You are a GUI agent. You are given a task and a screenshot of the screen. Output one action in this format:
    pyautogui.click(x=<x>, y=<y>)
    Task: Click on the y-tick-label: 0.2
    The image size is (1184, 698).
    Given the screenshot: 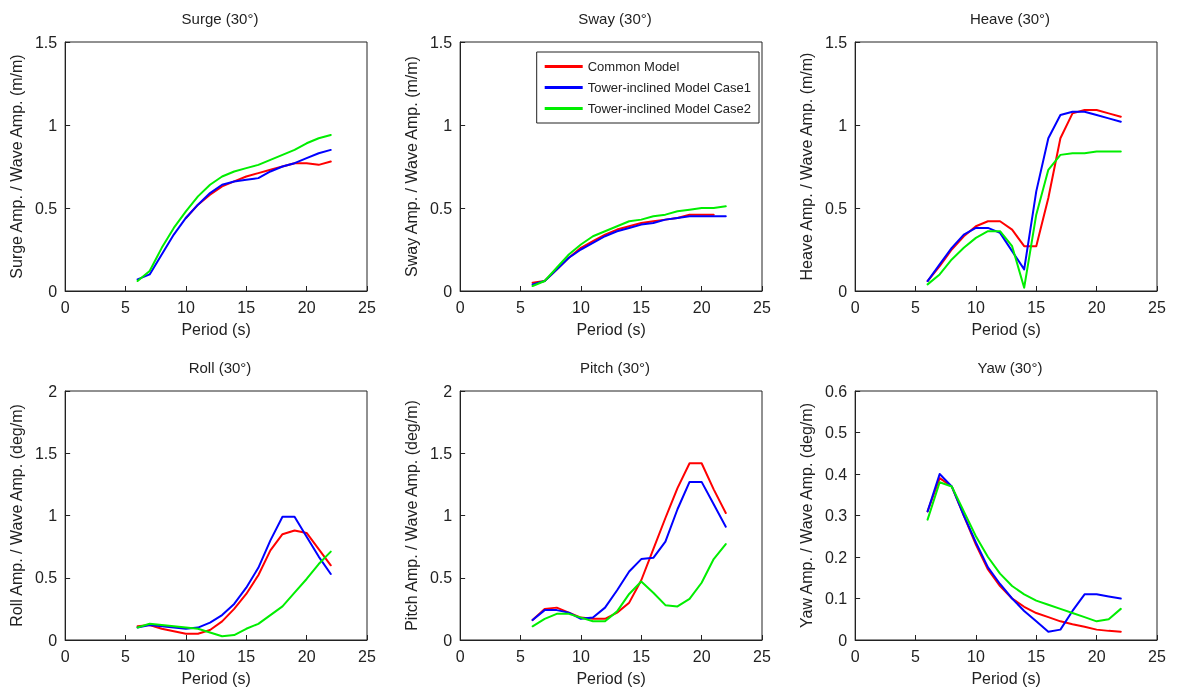 What is the action you would take?
    pyautogui.click(x=836, y=557)
    